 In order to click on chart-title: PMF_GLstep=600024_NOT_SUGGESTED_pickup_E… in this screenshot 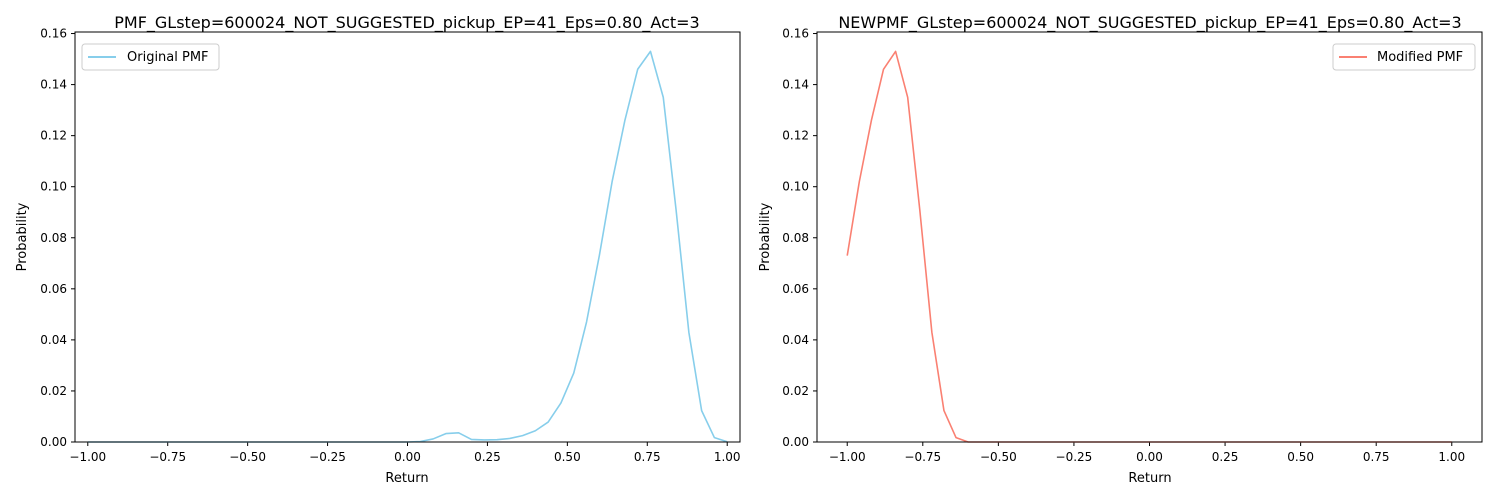, I will do `click(406, 23)`.